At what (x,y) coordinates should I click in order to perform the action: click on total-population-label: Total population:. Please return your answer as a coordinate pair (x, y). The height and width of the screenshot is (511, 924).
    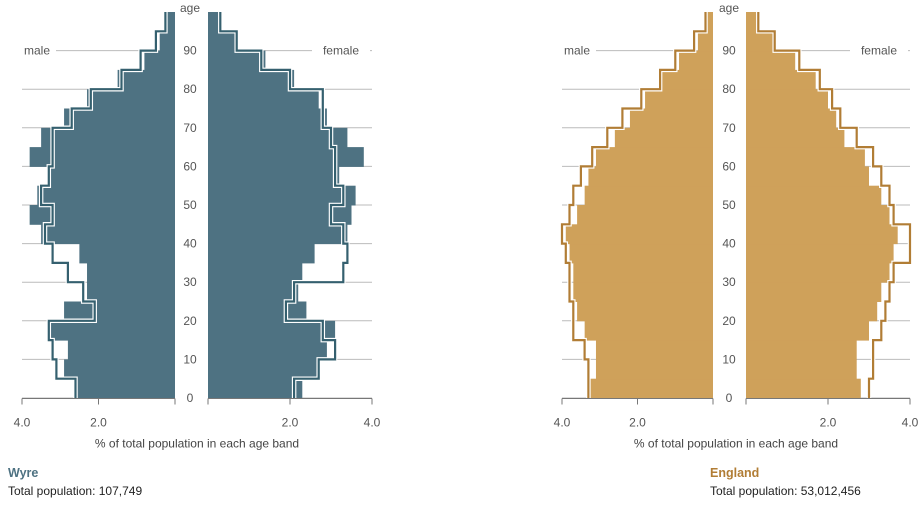
    Looking at the image, I should click on (52, 491).